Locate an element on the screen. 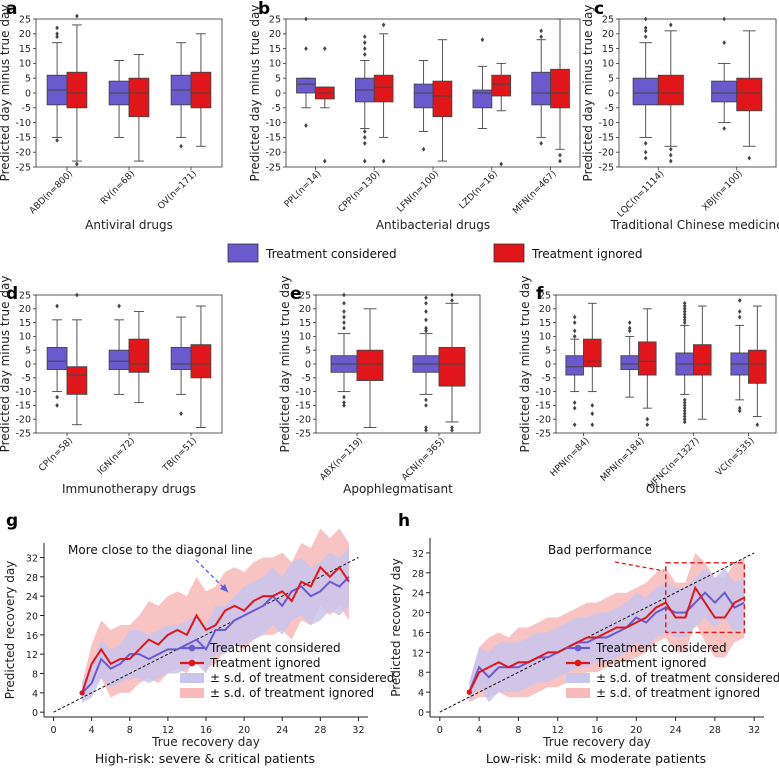 This screenshot has height=769, width=779. legend-swatch-band is located at coordinates (578, 693).